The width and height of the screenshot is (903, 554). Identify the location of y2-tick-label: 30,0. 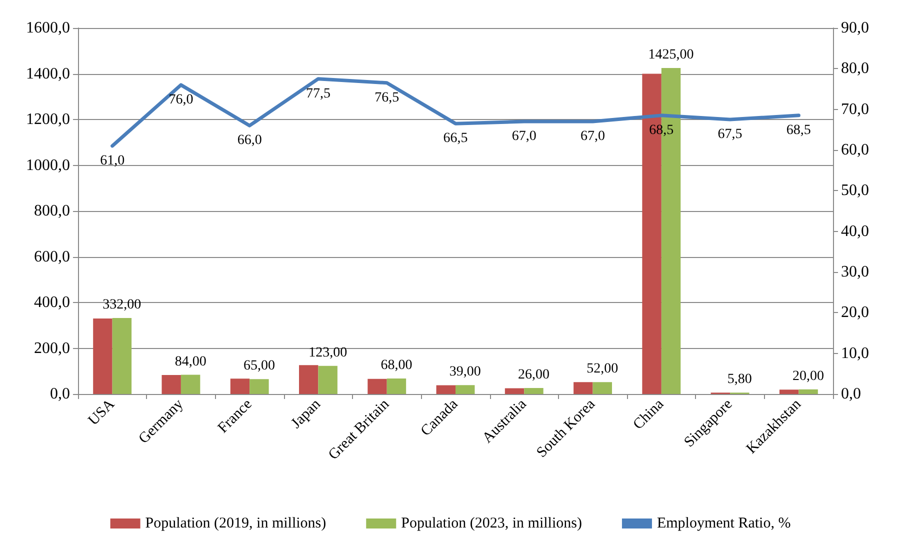
(855, 272).